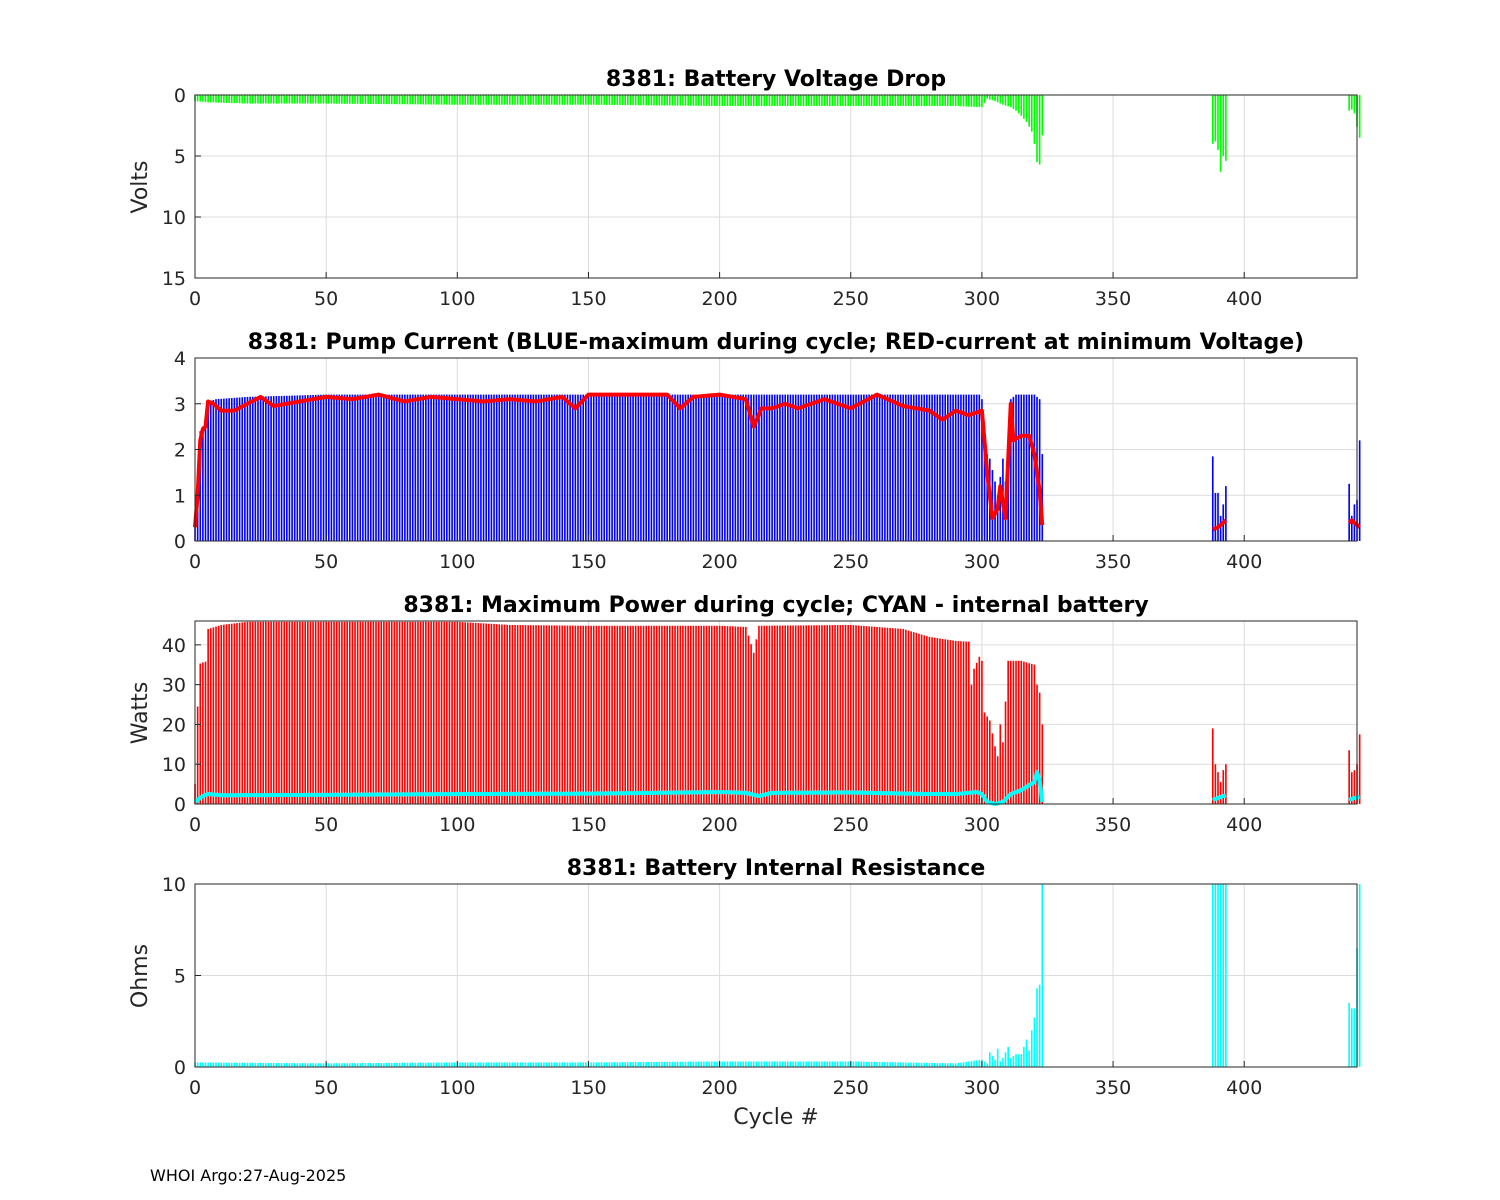 The height and width of the screenshot is (1200, 1500). I want to click on x-tick-label: 0, so click(195, 825).